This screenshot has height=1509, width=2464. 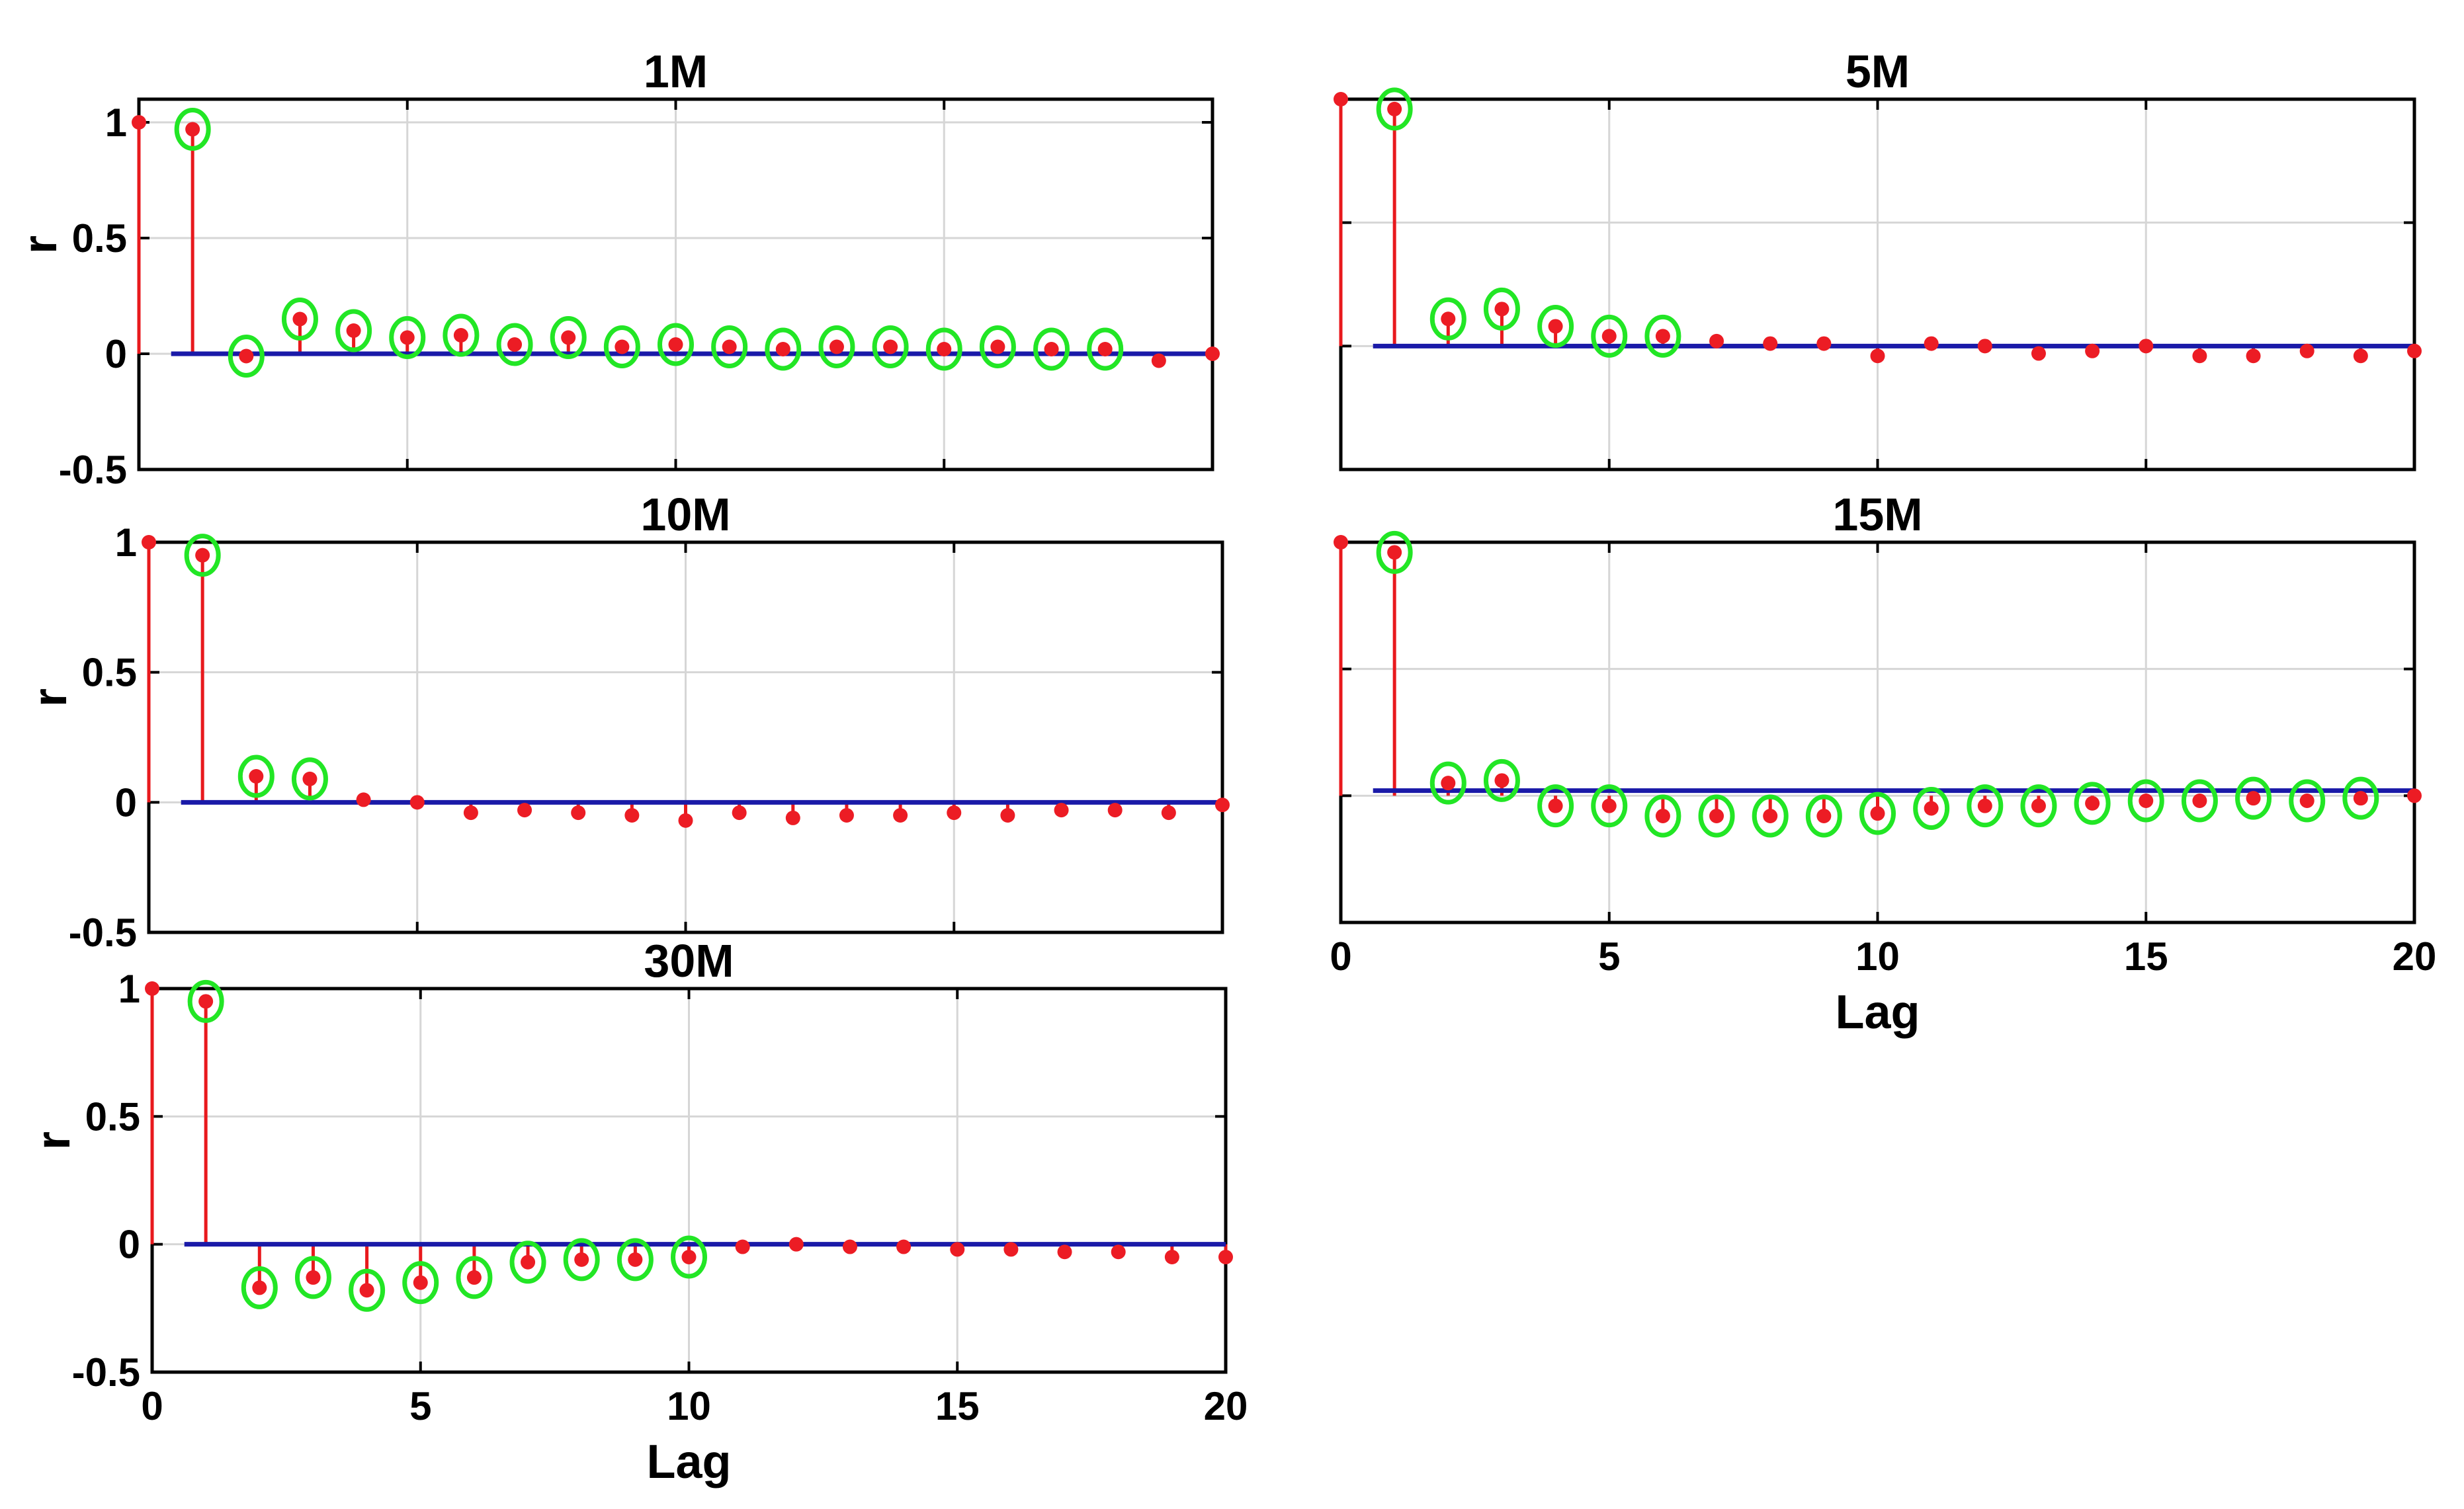 What do you see at coordinates (617, 269) in the screenshot?
I see `chart-panel-1m: 1 0.5 0 -0.5 1M r` at bounding box center [617, 269].